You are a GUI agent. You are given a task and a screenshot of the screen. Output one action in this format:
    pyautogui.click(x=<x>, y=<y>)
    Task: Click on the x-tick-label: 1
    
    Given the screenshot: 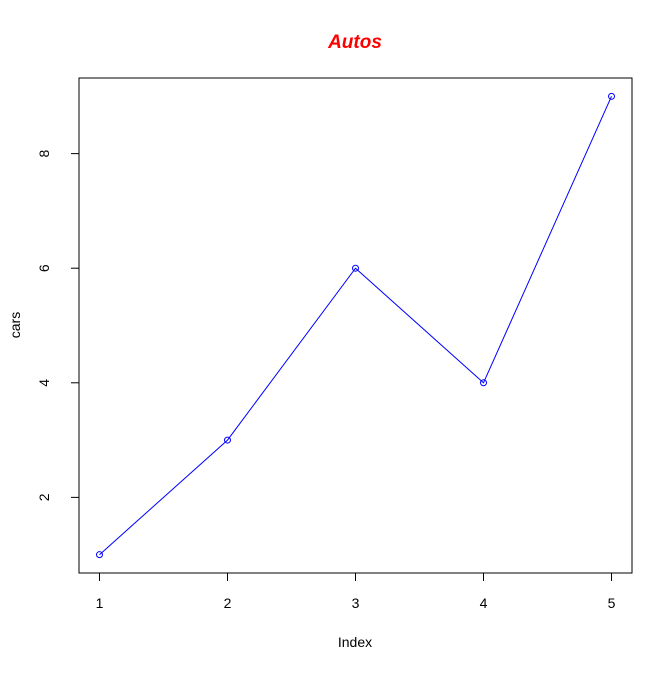 What is the action you would take?
    pyautogui.click(x=100, y=603)
    